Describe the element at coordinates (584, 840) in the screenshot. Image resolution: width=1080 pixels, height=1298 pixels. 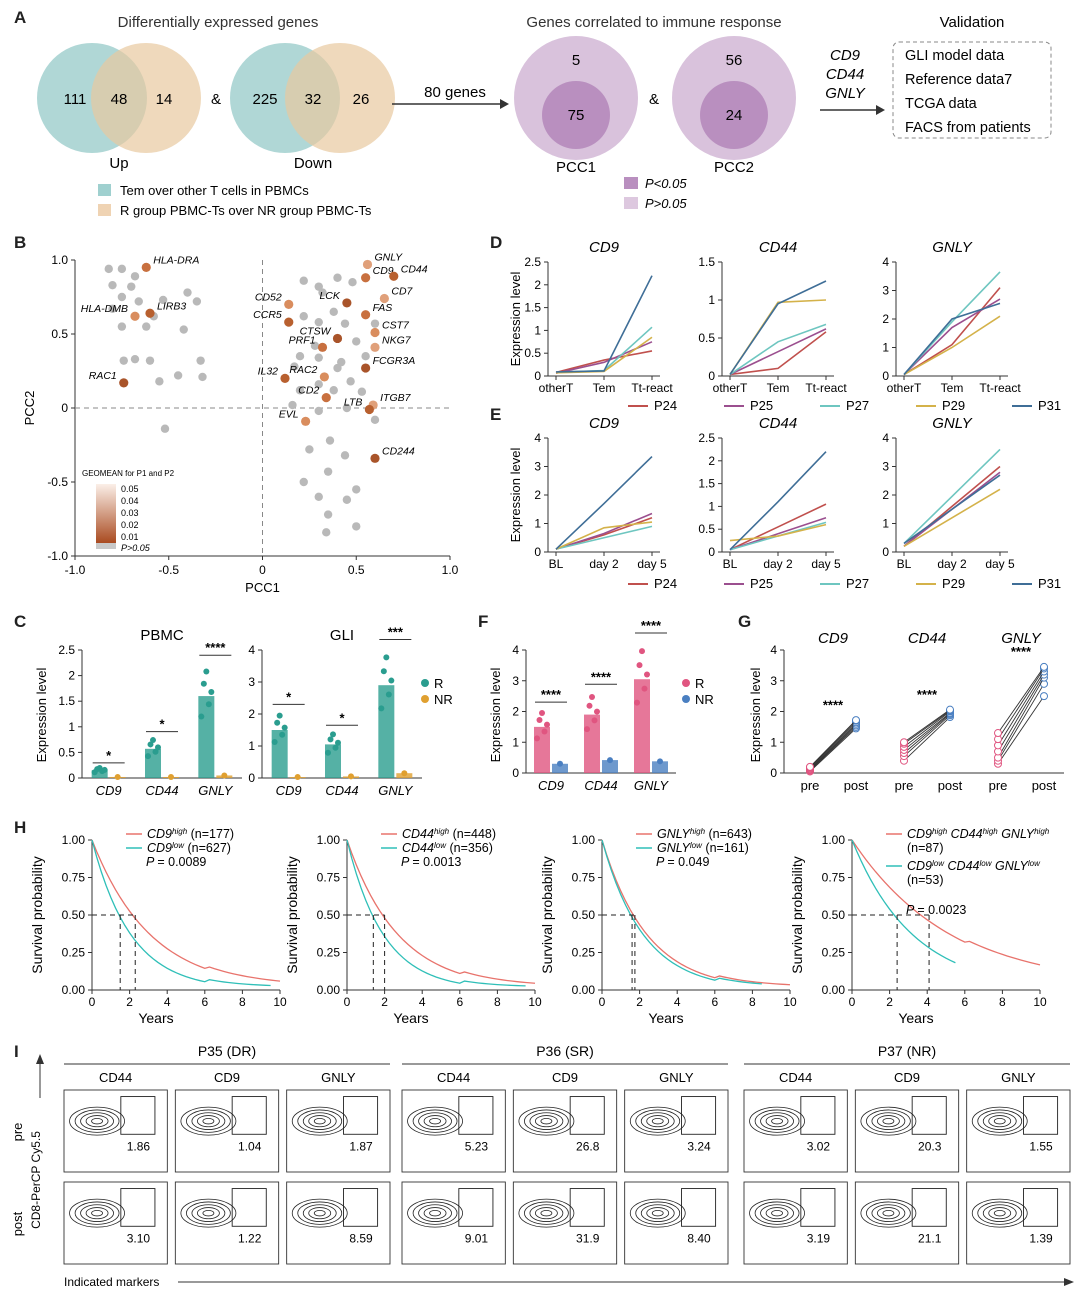
I see `h-ytick-label: 1.00` at that location.